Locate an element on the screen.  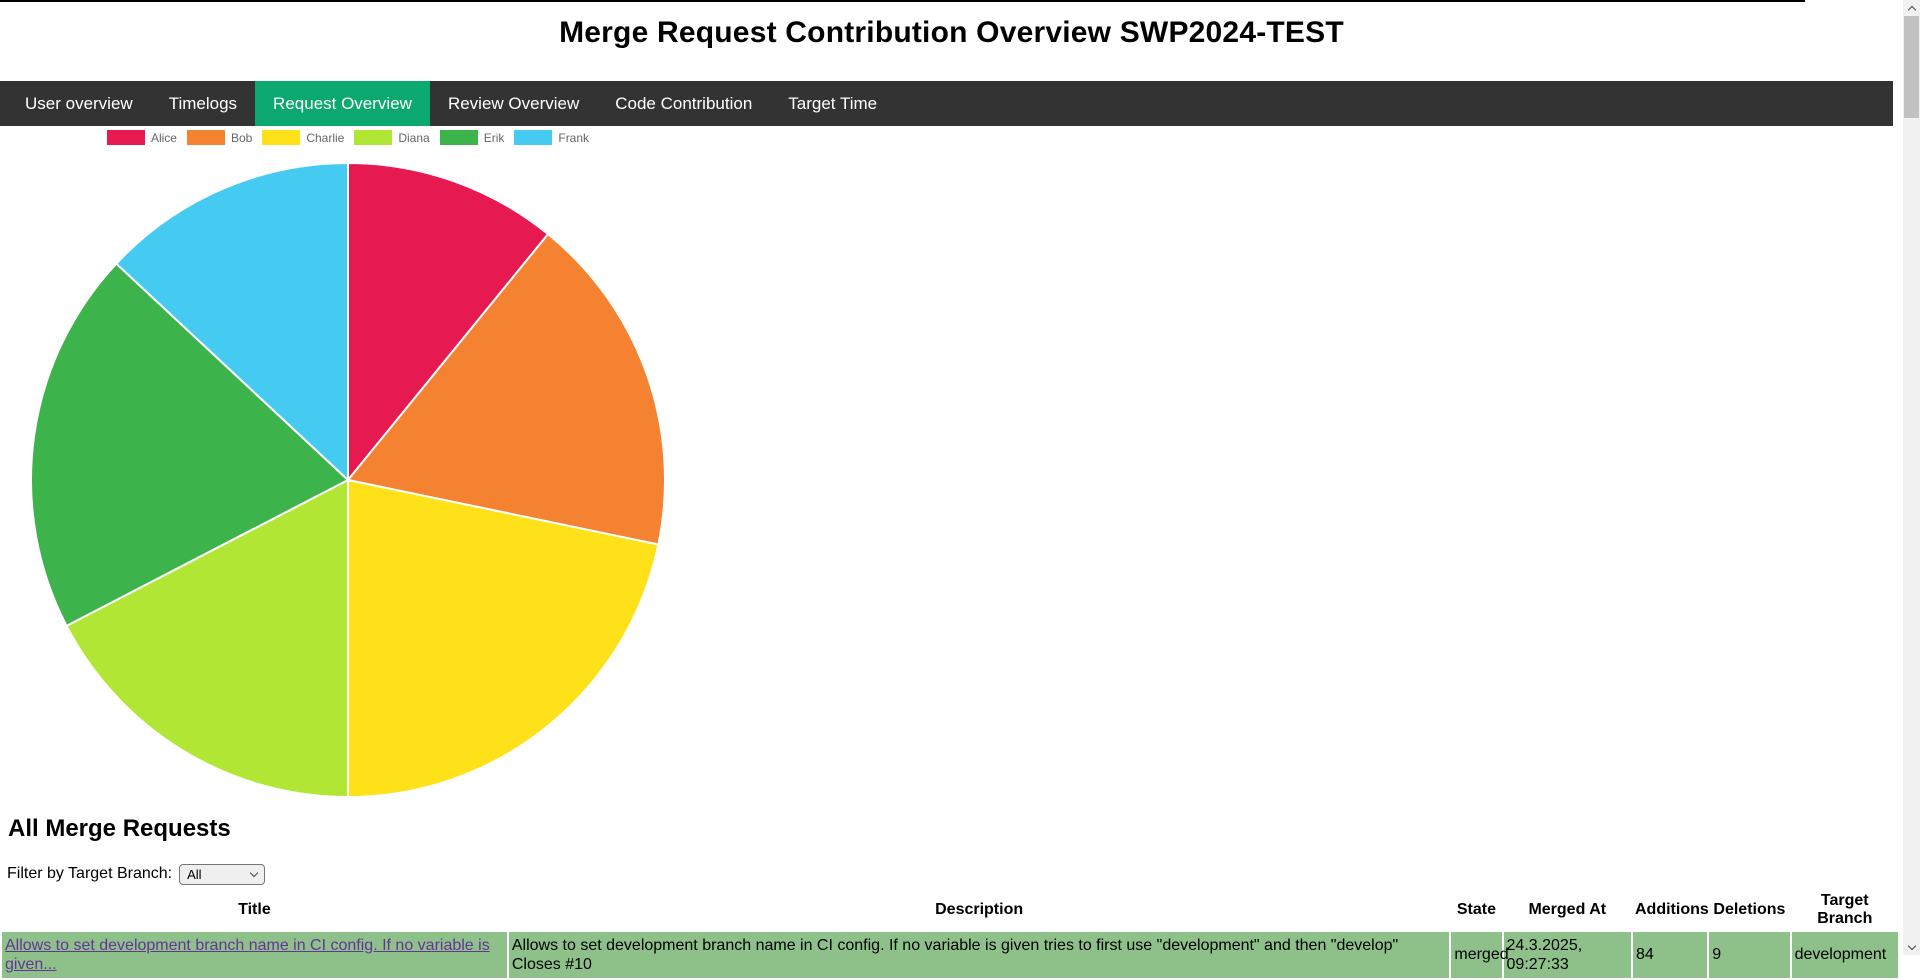
pie-slice-alice is located at coordinates (448, 321).